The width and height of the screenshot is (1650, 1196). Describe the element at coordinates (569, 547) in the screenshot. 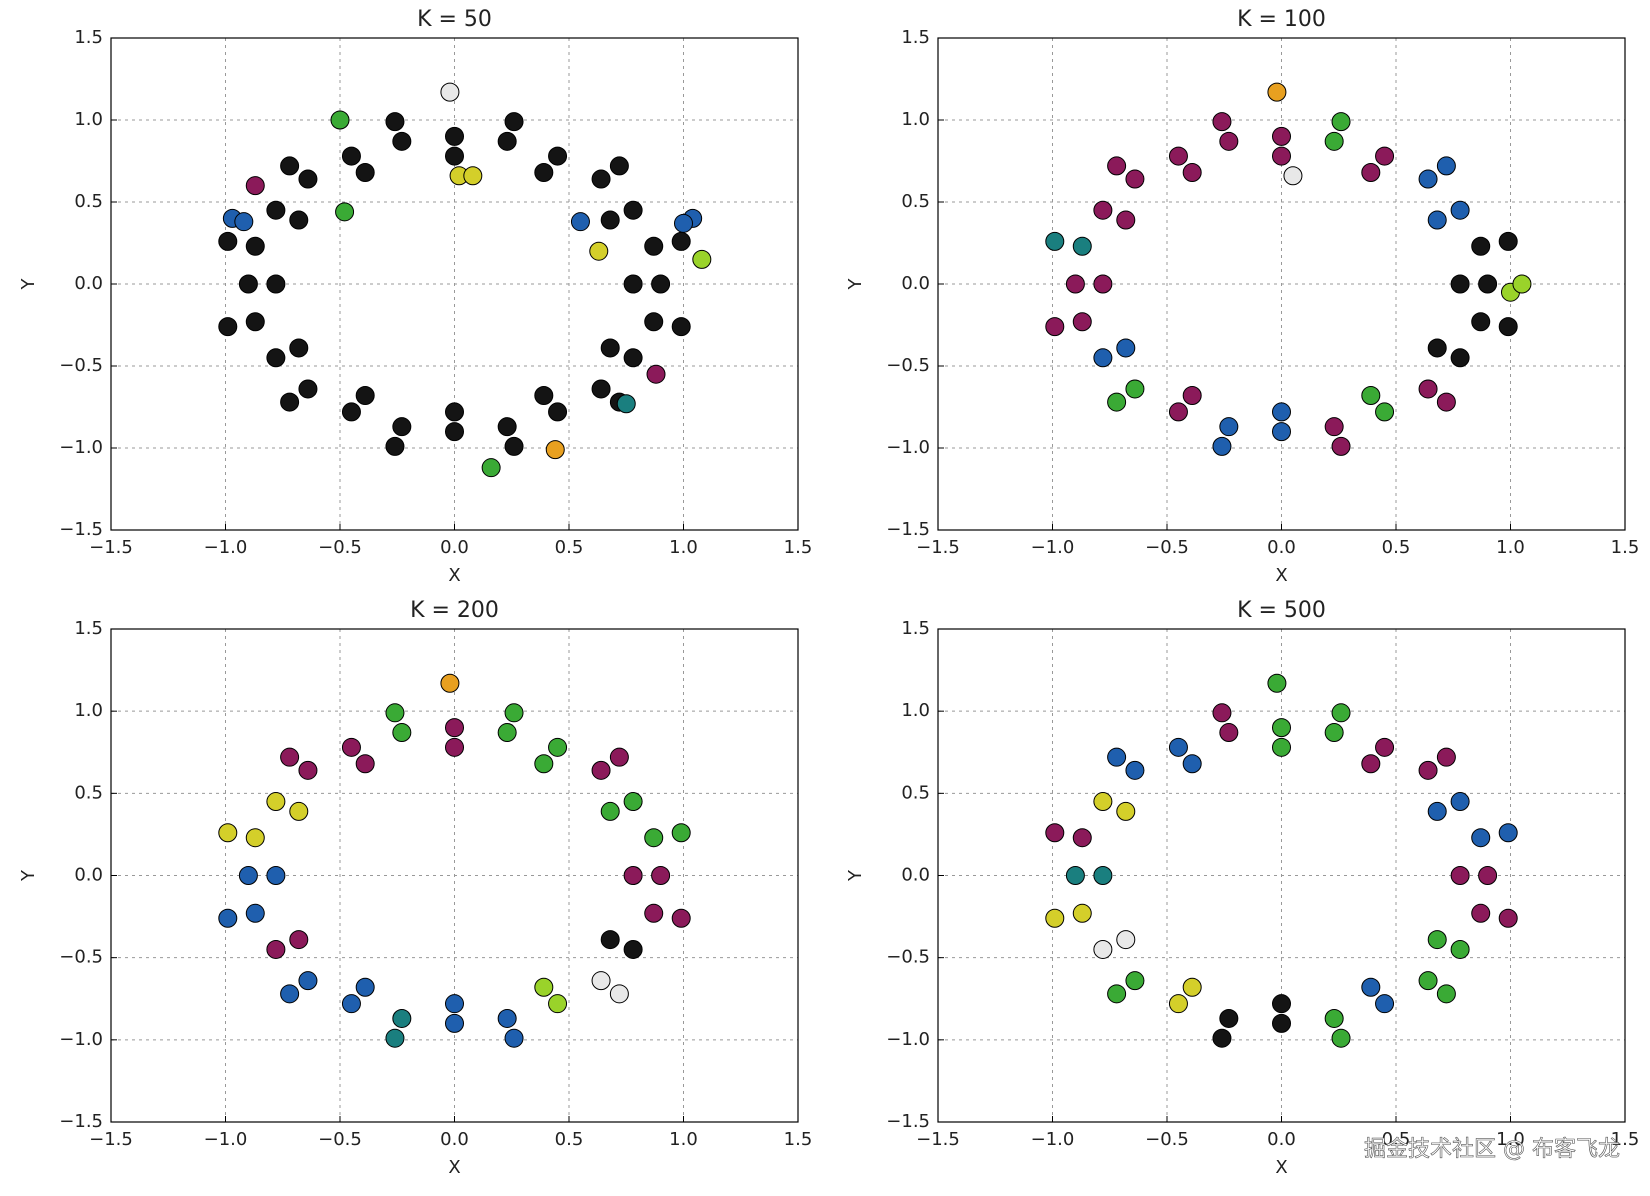

I see `x-tick-label: 0.5` at that location.